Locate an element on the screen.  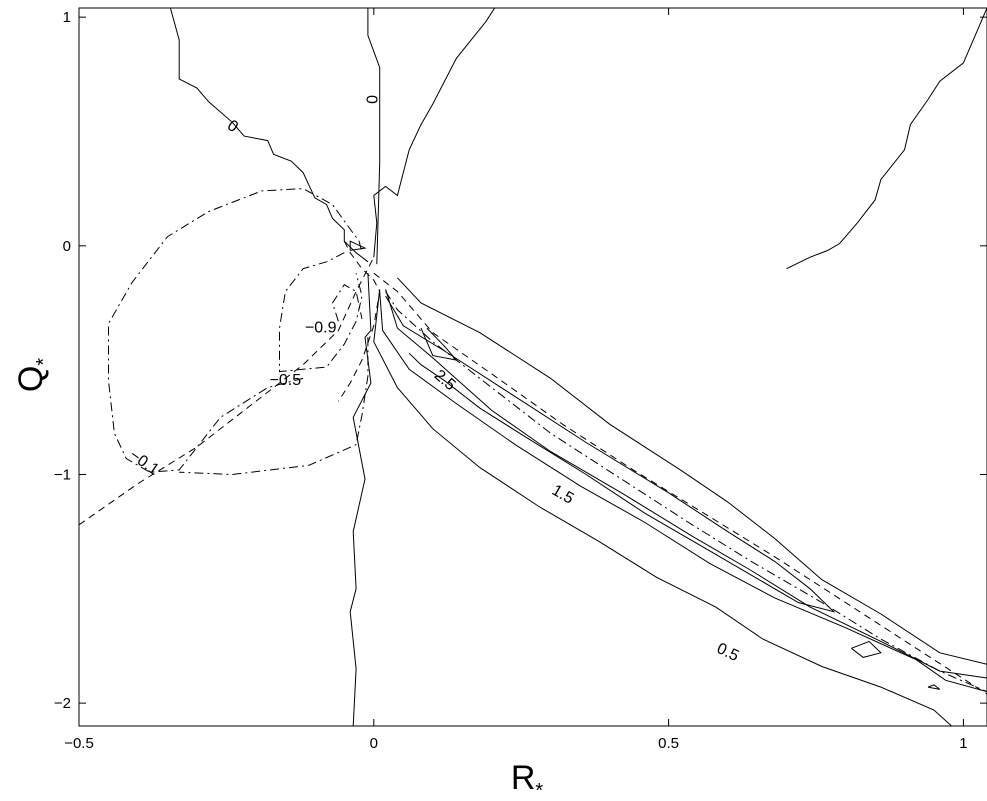
y-axis-title-main: Q is located at coordinates (31, 379).